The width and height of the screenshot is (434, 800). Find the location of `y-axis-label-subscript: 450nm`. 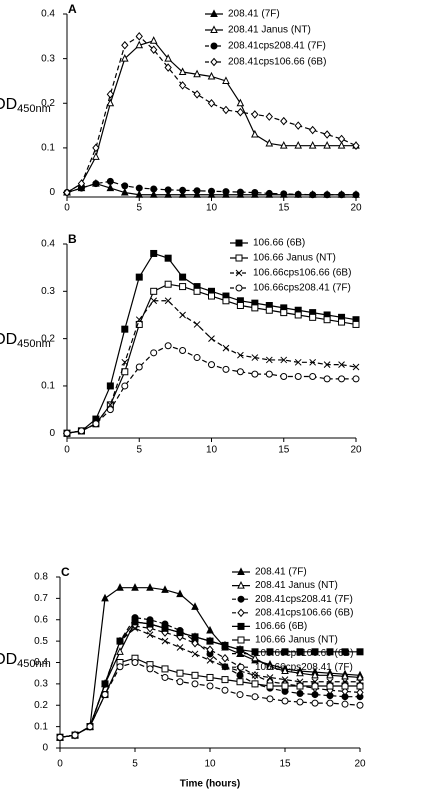

y-axis-label-subscript: 450nm is located at coordinates (34, 109).